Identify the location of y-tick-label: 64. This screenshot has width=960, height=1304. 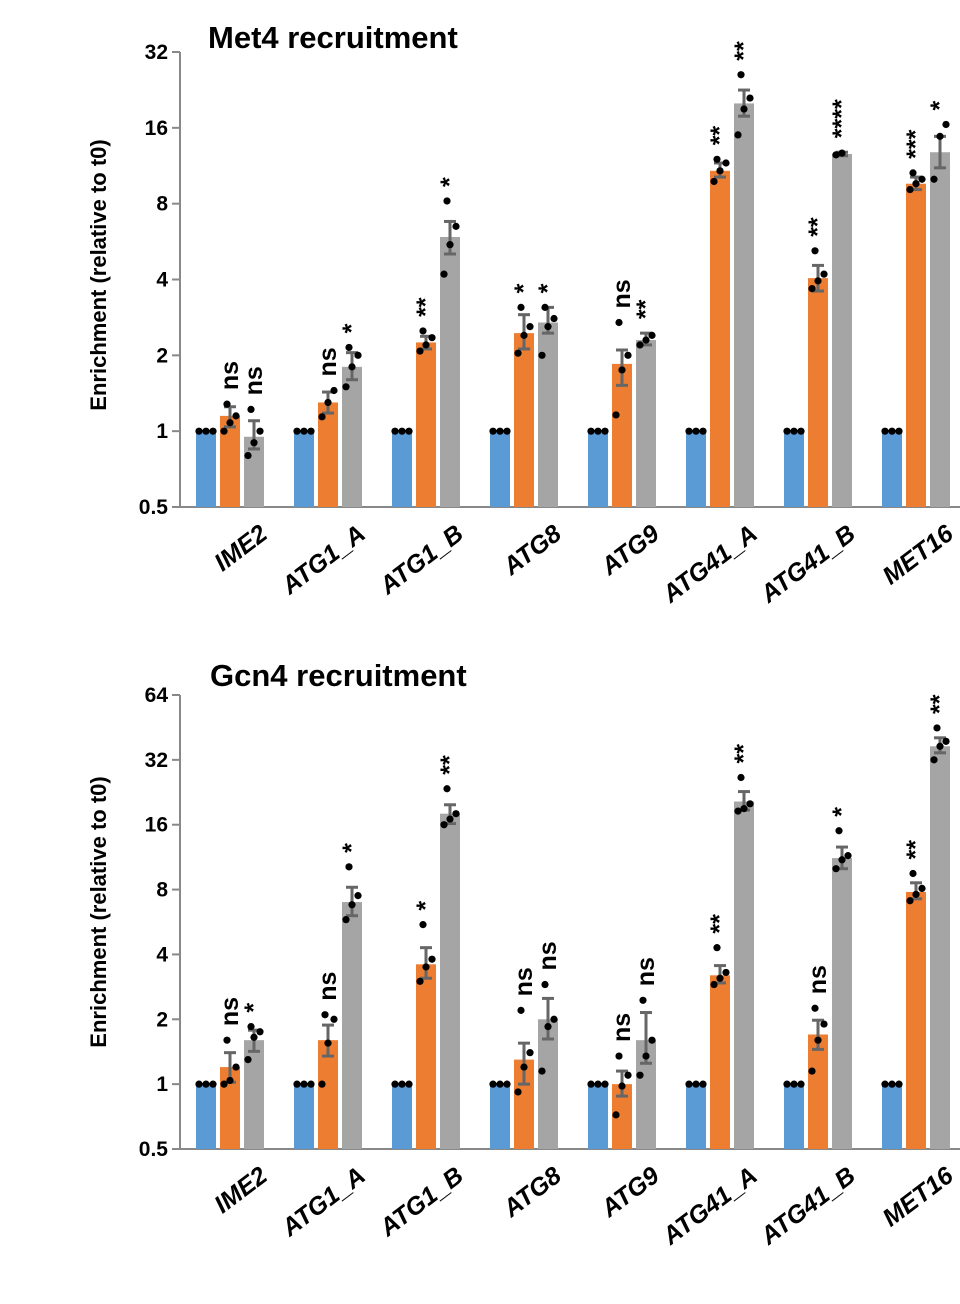
(157, 695).